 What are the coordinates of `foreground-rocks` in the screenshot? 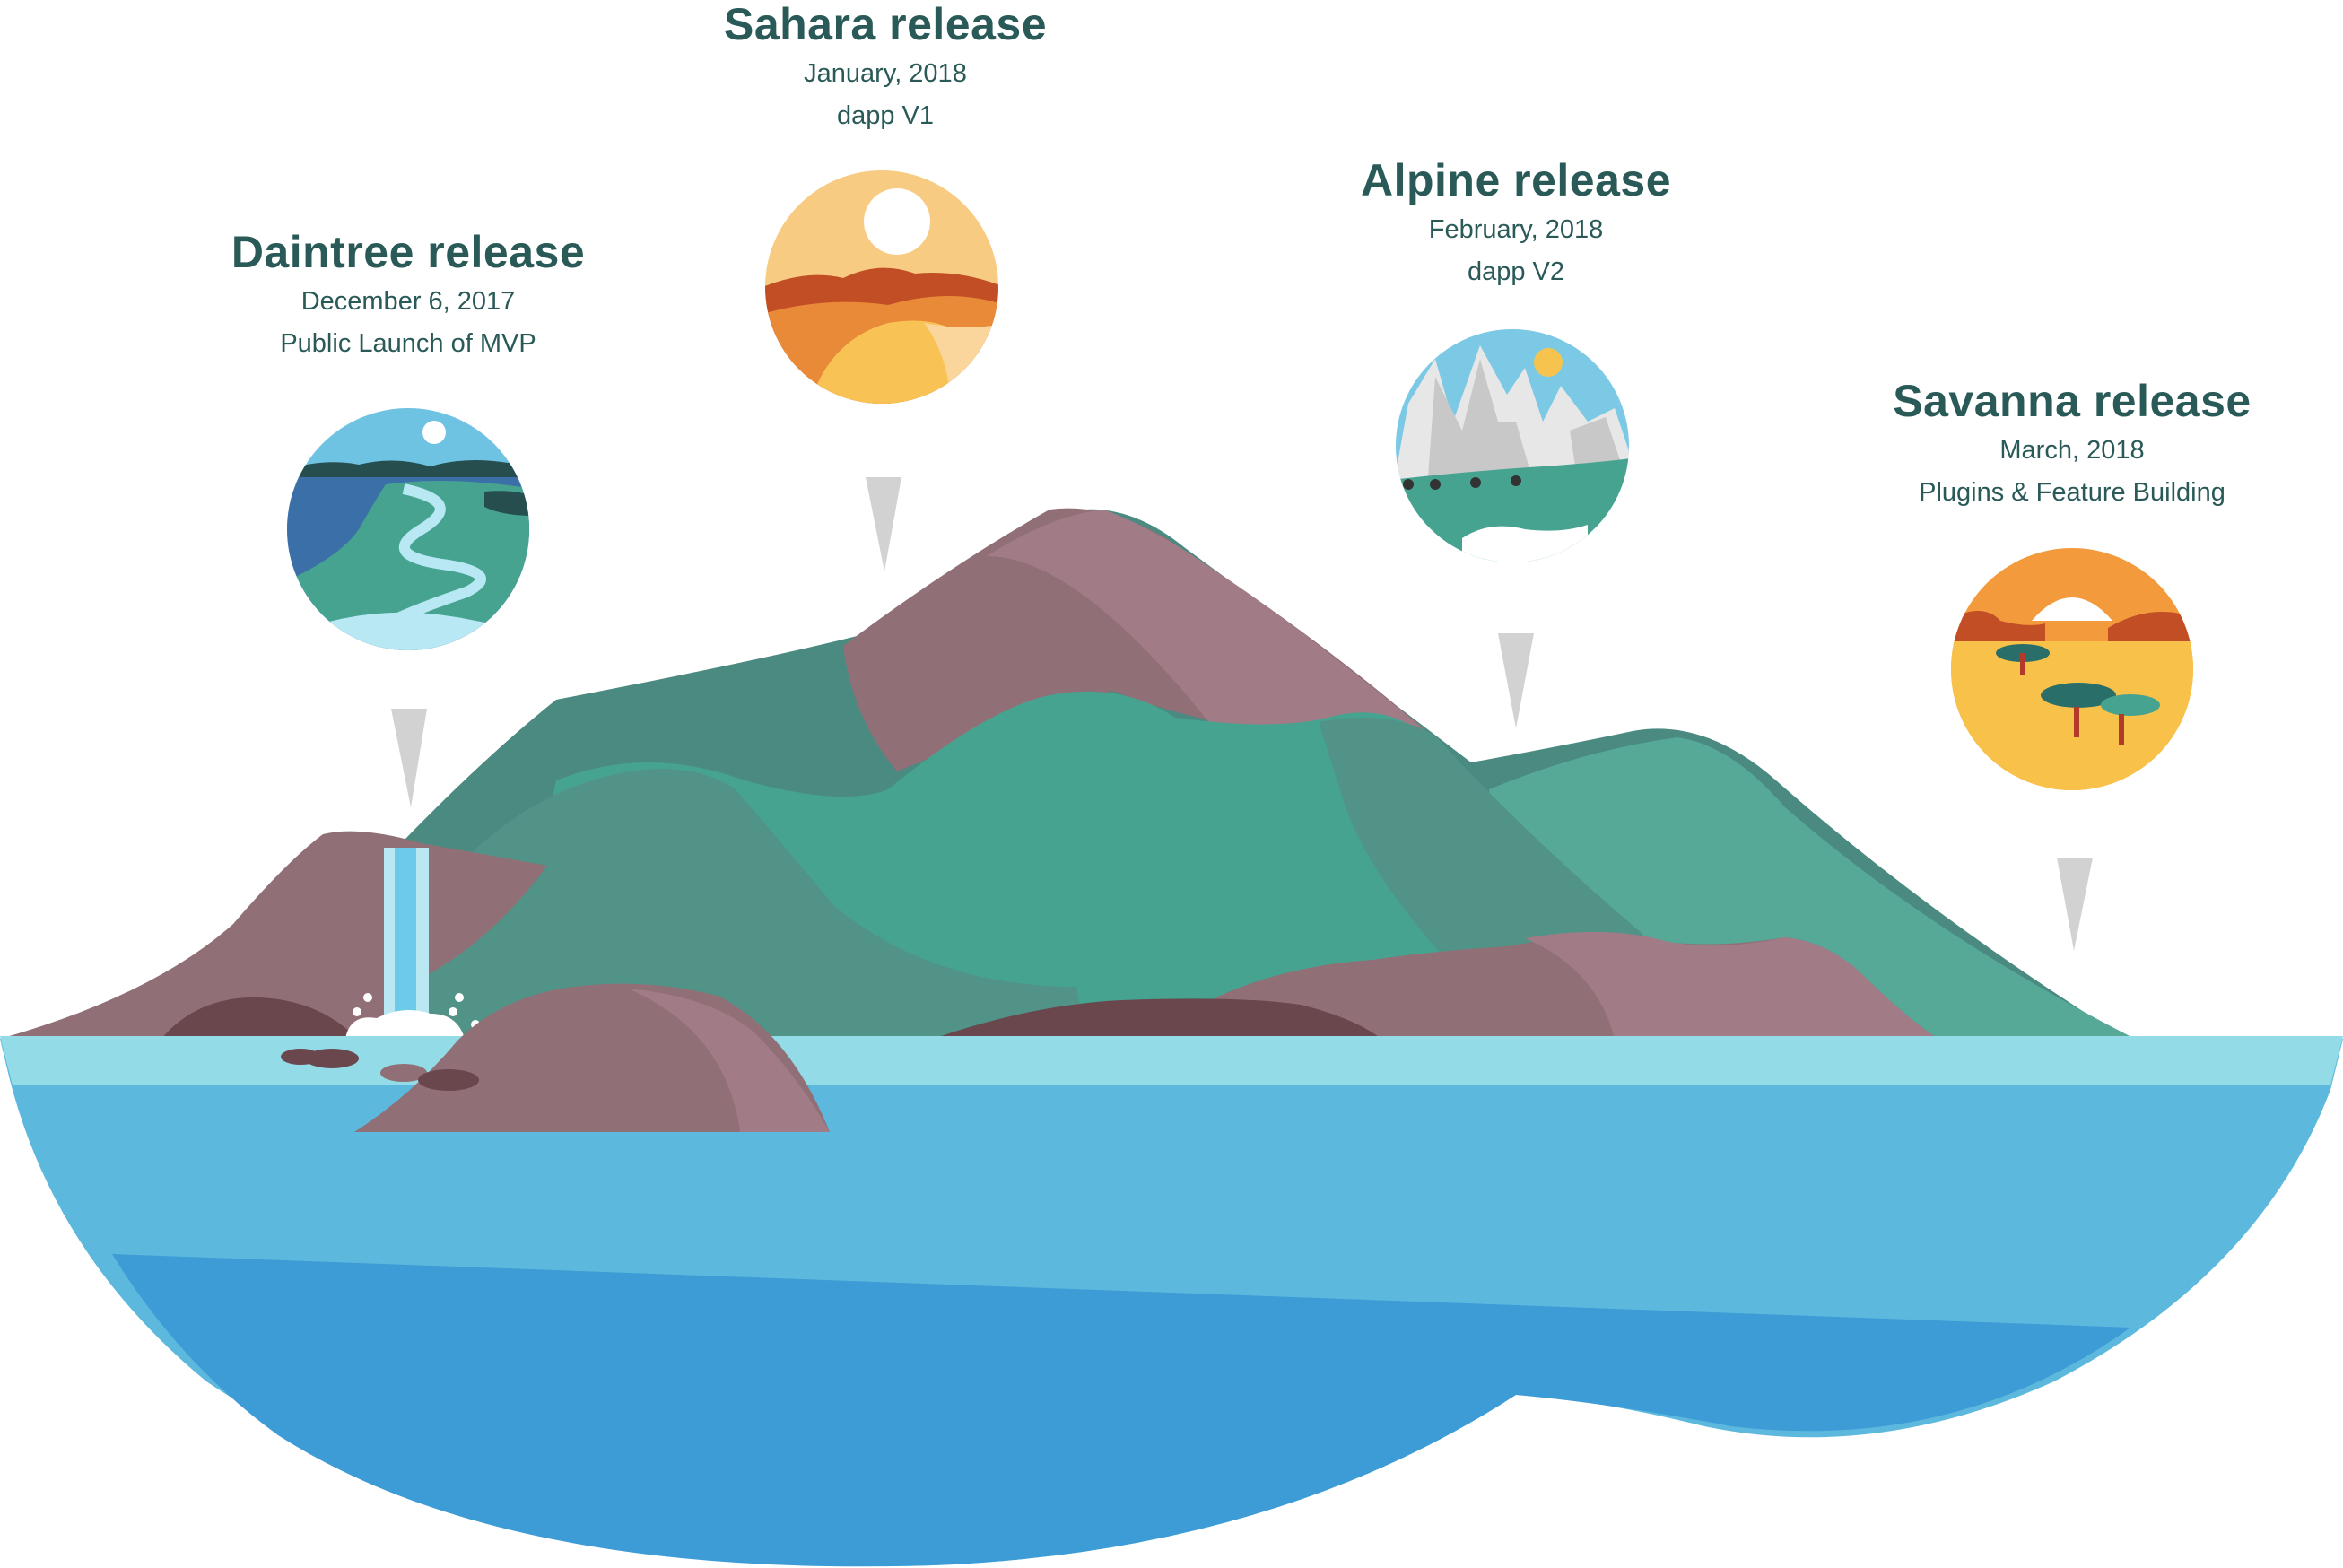 It's located at (555, 1057).